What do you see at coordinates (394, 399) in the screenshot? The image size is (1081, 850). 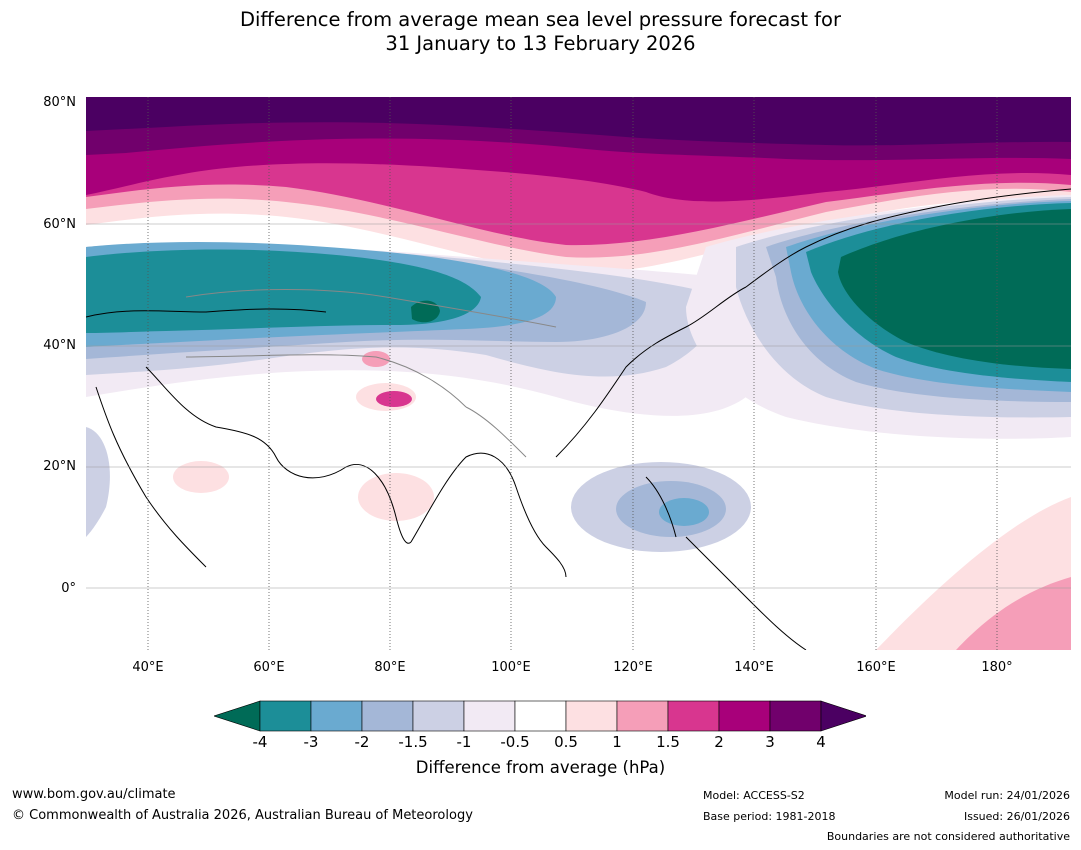 I see `pos-tibet-core` at bounding box center [394, 399].